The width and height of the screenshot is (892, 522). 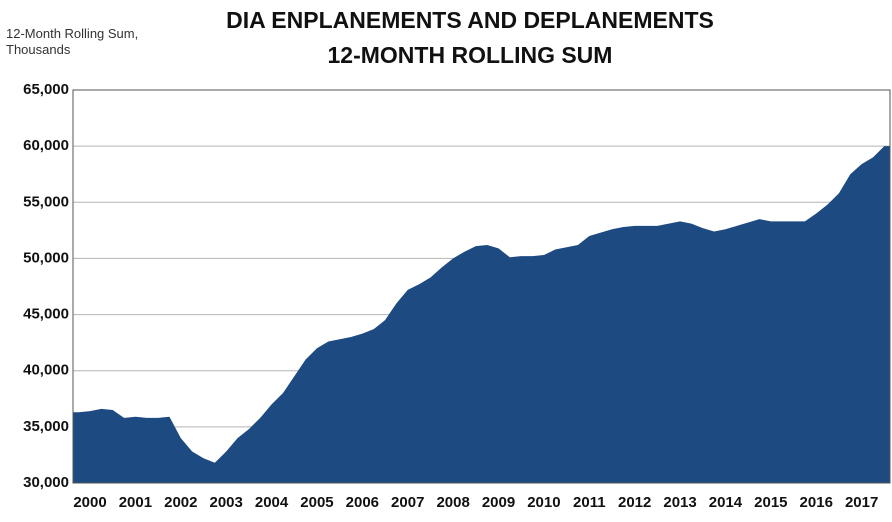 What do you see at coordinates (470, 55) in the screenshot?
I see `chart-subtitle: 12-MONTH ROLLING SUM` at bounding box center [470, 55].